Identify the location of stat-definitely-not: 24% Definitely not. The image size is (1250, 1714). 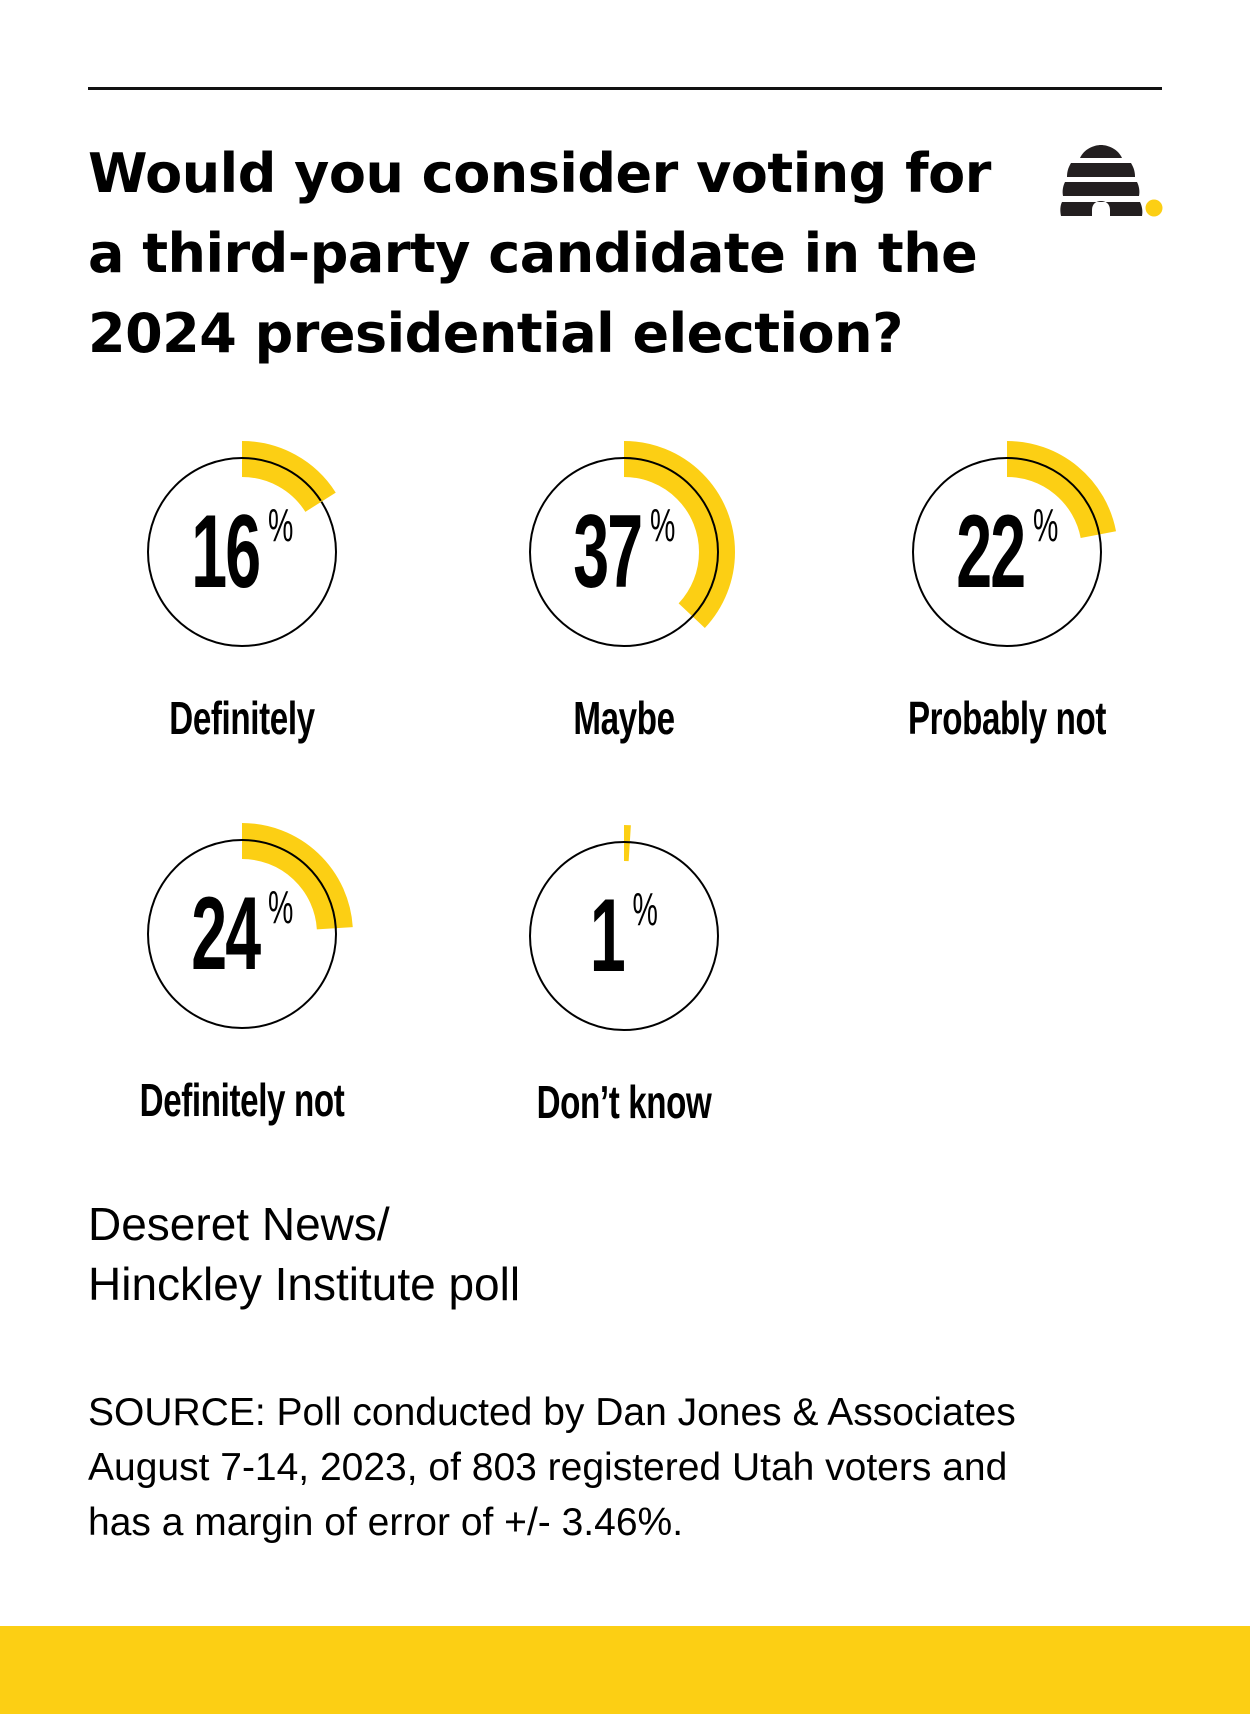
(242, 969).